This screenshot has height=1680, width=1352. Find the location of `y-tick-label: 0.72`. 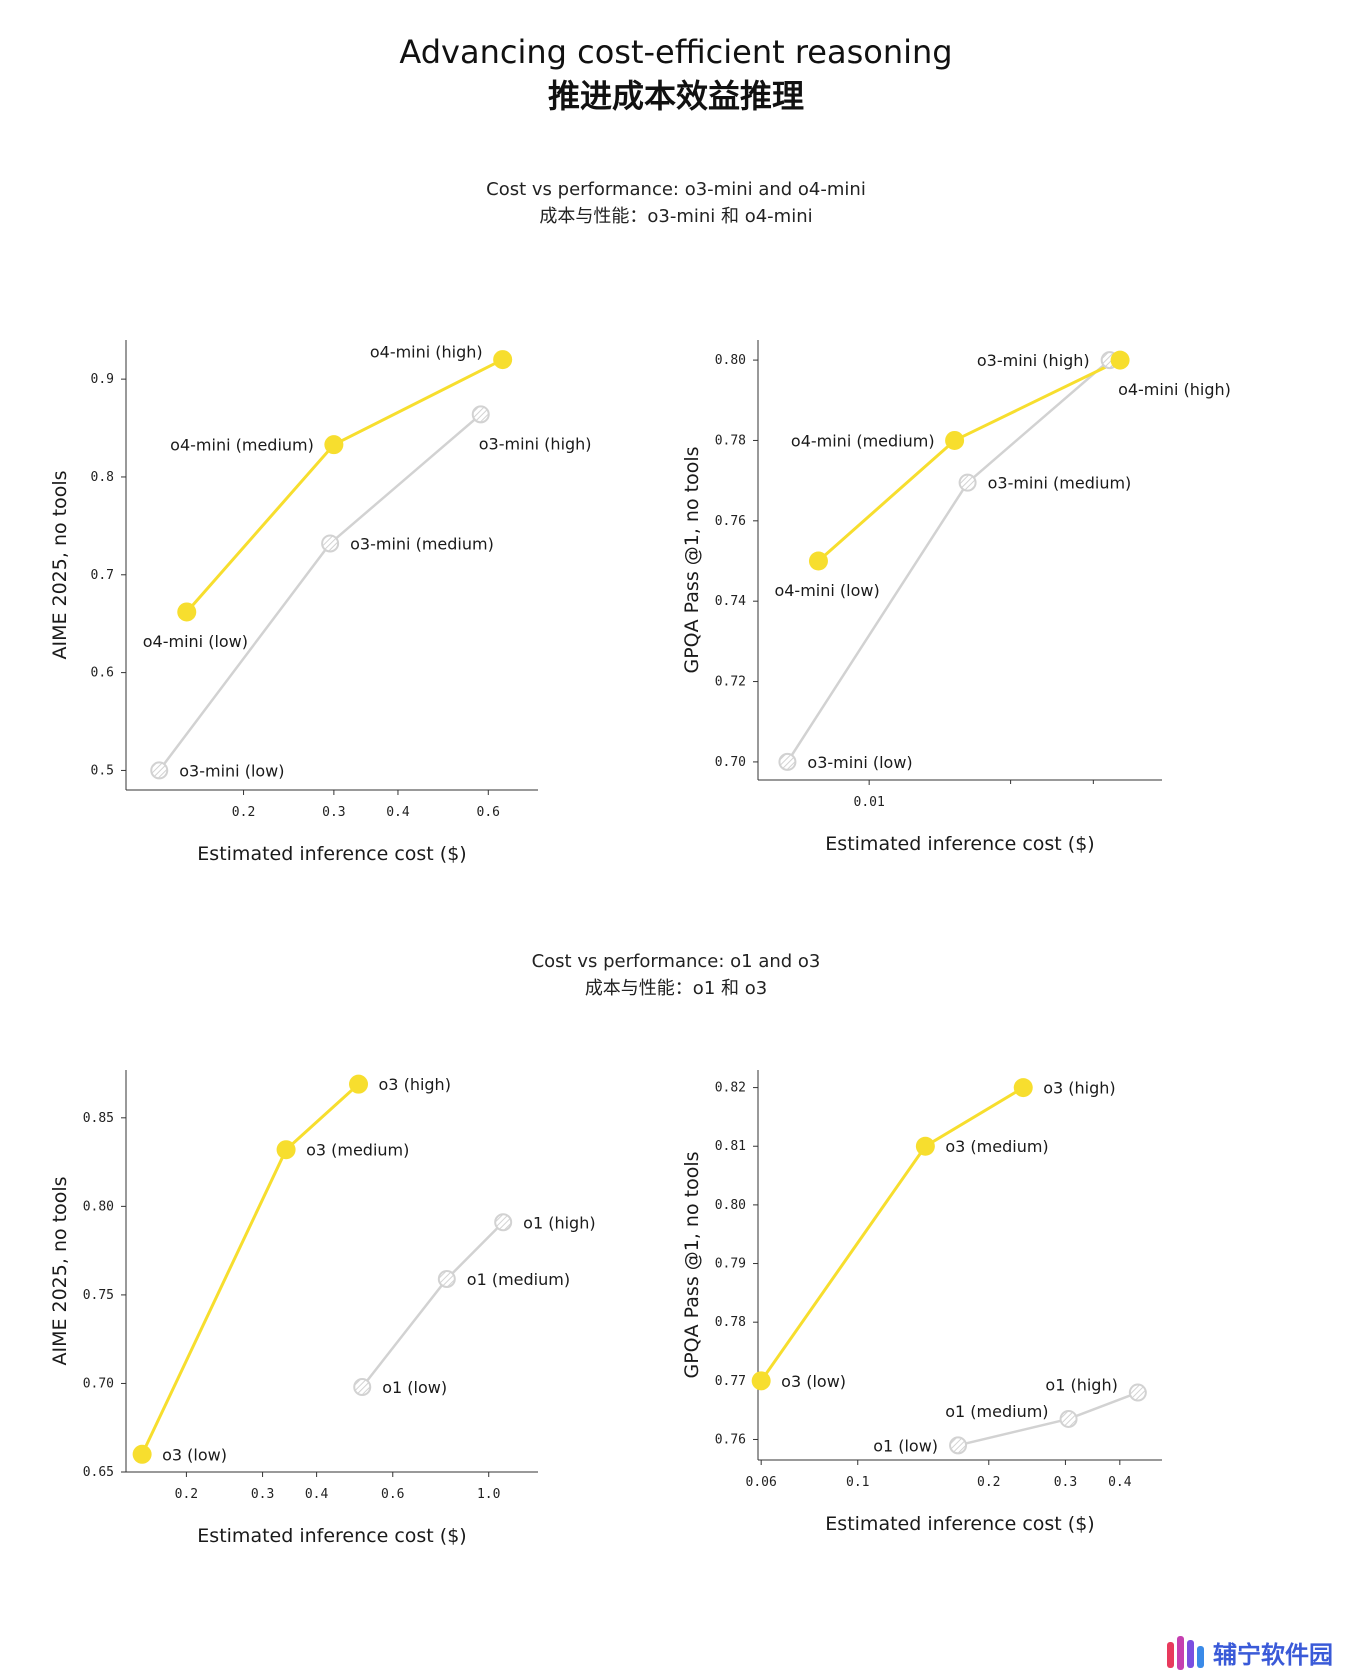

y-tick-label: 0.72 is located at coordinates (730, 682).